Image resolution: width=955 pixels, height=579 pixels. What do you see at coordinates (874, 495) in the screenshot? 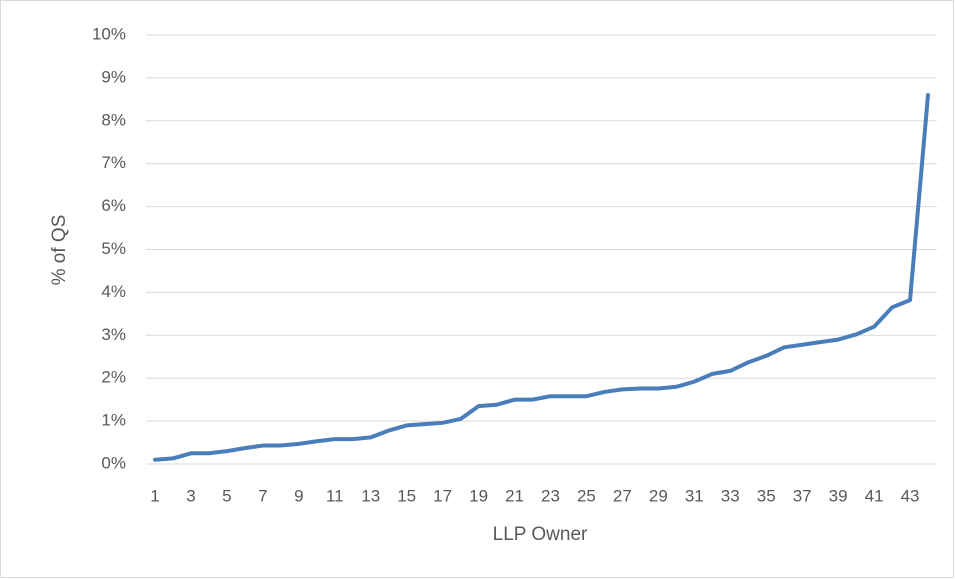
I see `x-tick-label: 41` at bounding box center [874, 495].